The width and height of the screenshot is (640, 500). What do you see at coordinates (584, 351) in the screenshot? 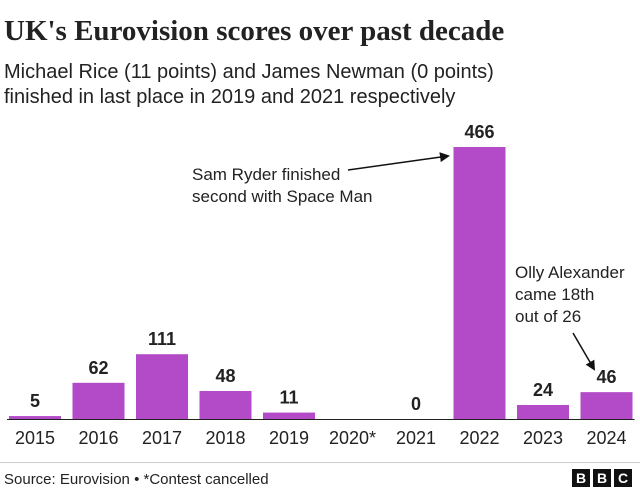
I see `annotation-arrow-2024` at bounding box center [584, 351].